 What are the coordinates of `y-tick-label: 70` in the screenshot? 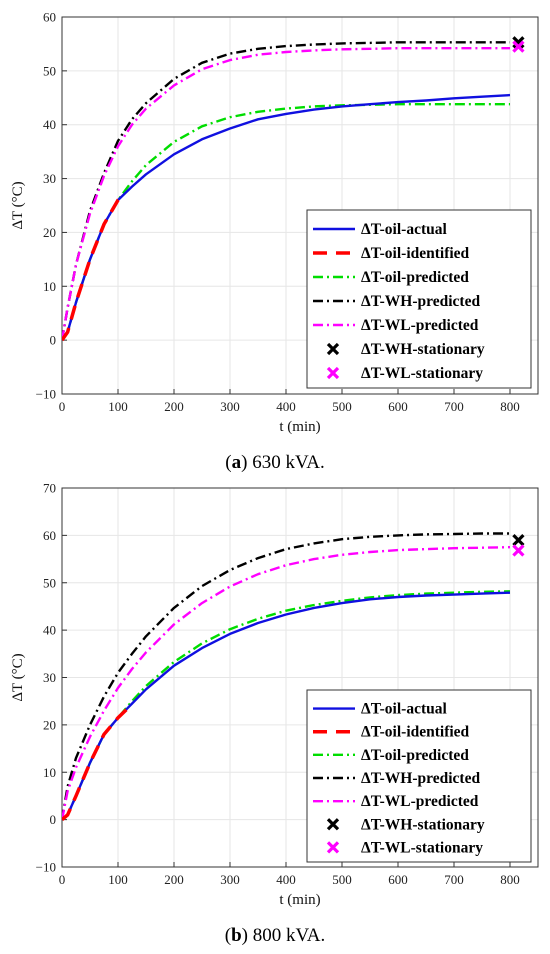 It's located at (49, 488).